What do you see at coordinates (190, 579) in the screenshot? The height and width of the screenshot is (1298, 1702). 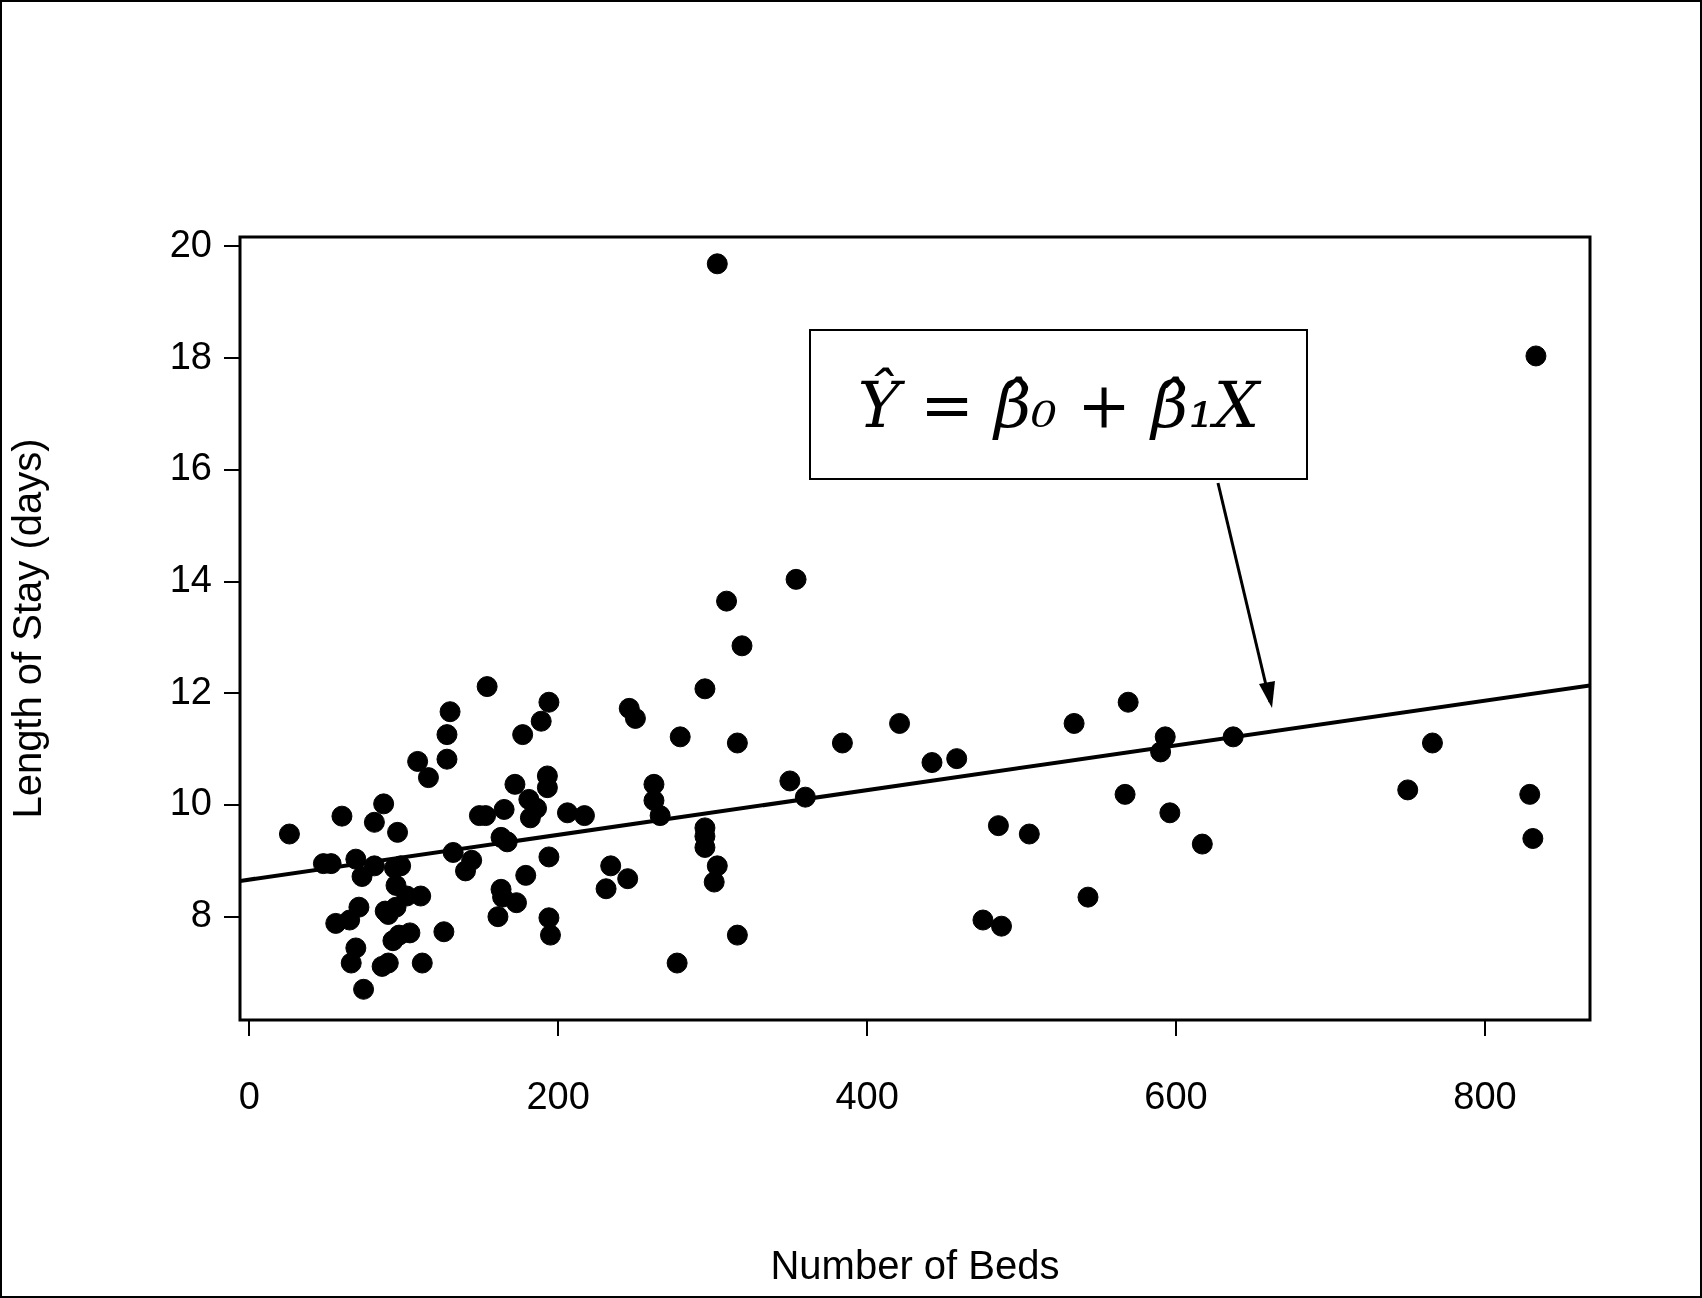 I see `y-tick-label: 14` at bounding box center [190, 579].